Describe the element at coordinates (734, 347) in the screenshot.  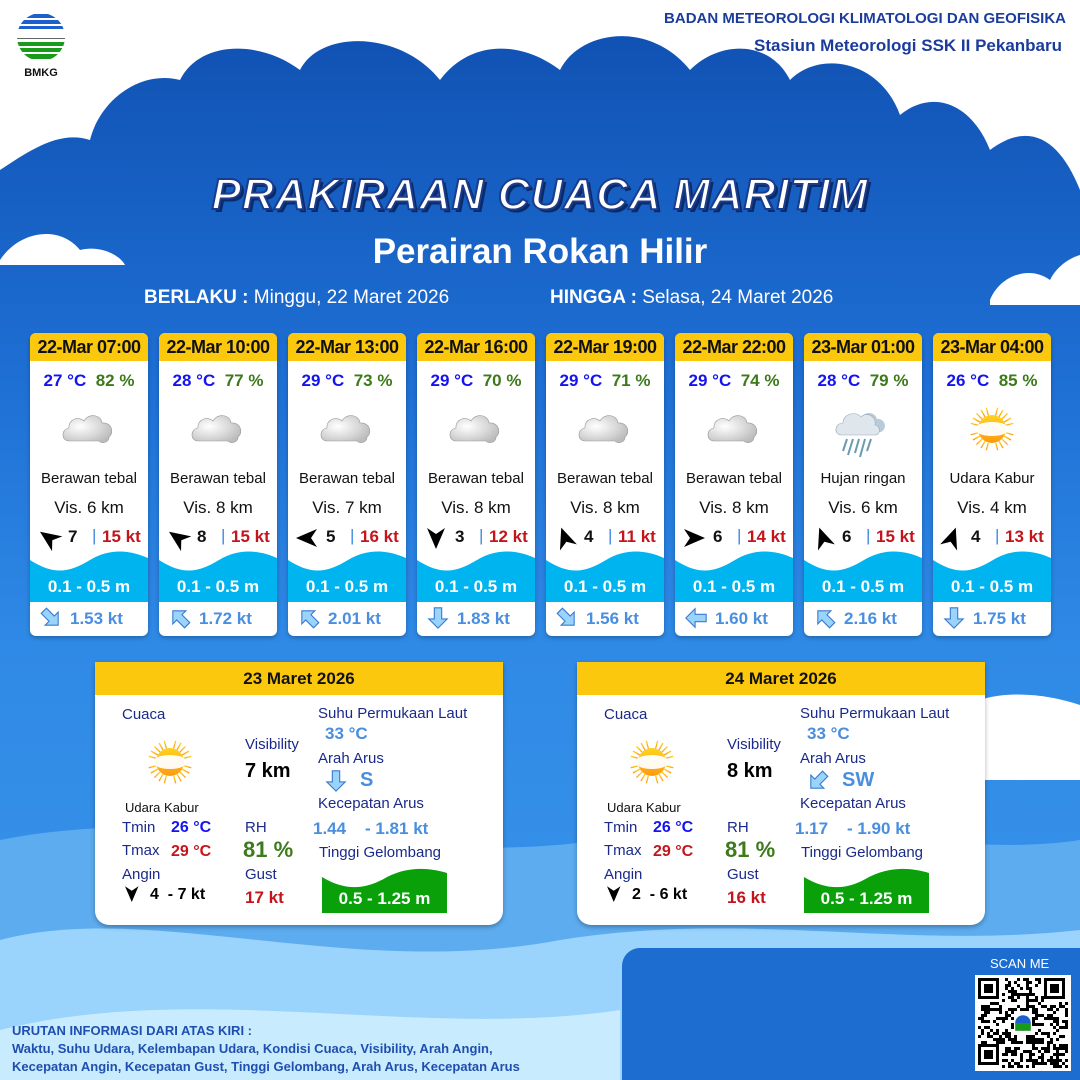
I see `card-time: 22-Mar 22:00` at that location.